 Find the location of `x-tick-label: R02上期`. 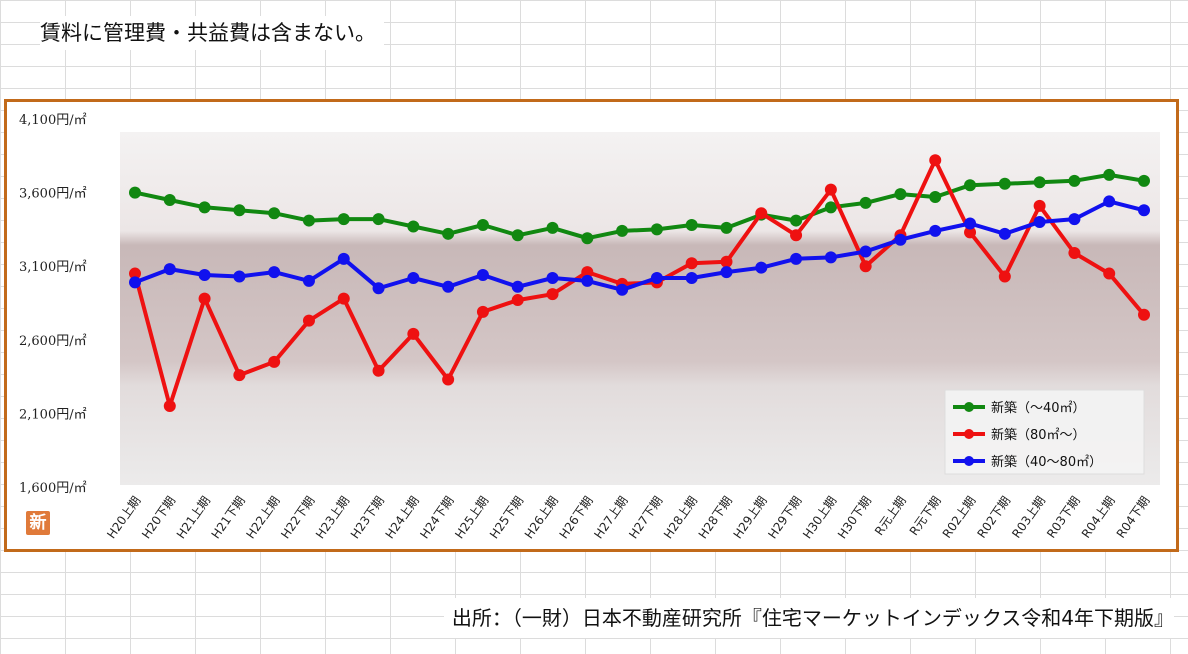

x-tick-label: R02上期 is located at coordinates (959, 517).